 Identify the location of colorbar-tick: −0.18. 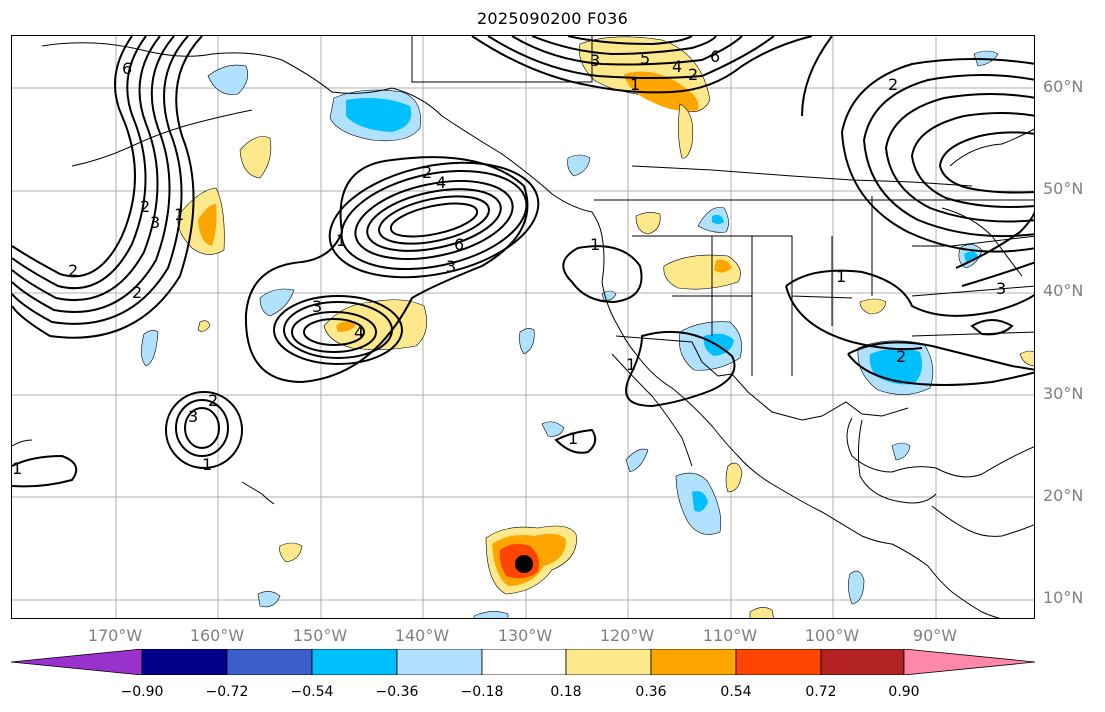
(482, 692).